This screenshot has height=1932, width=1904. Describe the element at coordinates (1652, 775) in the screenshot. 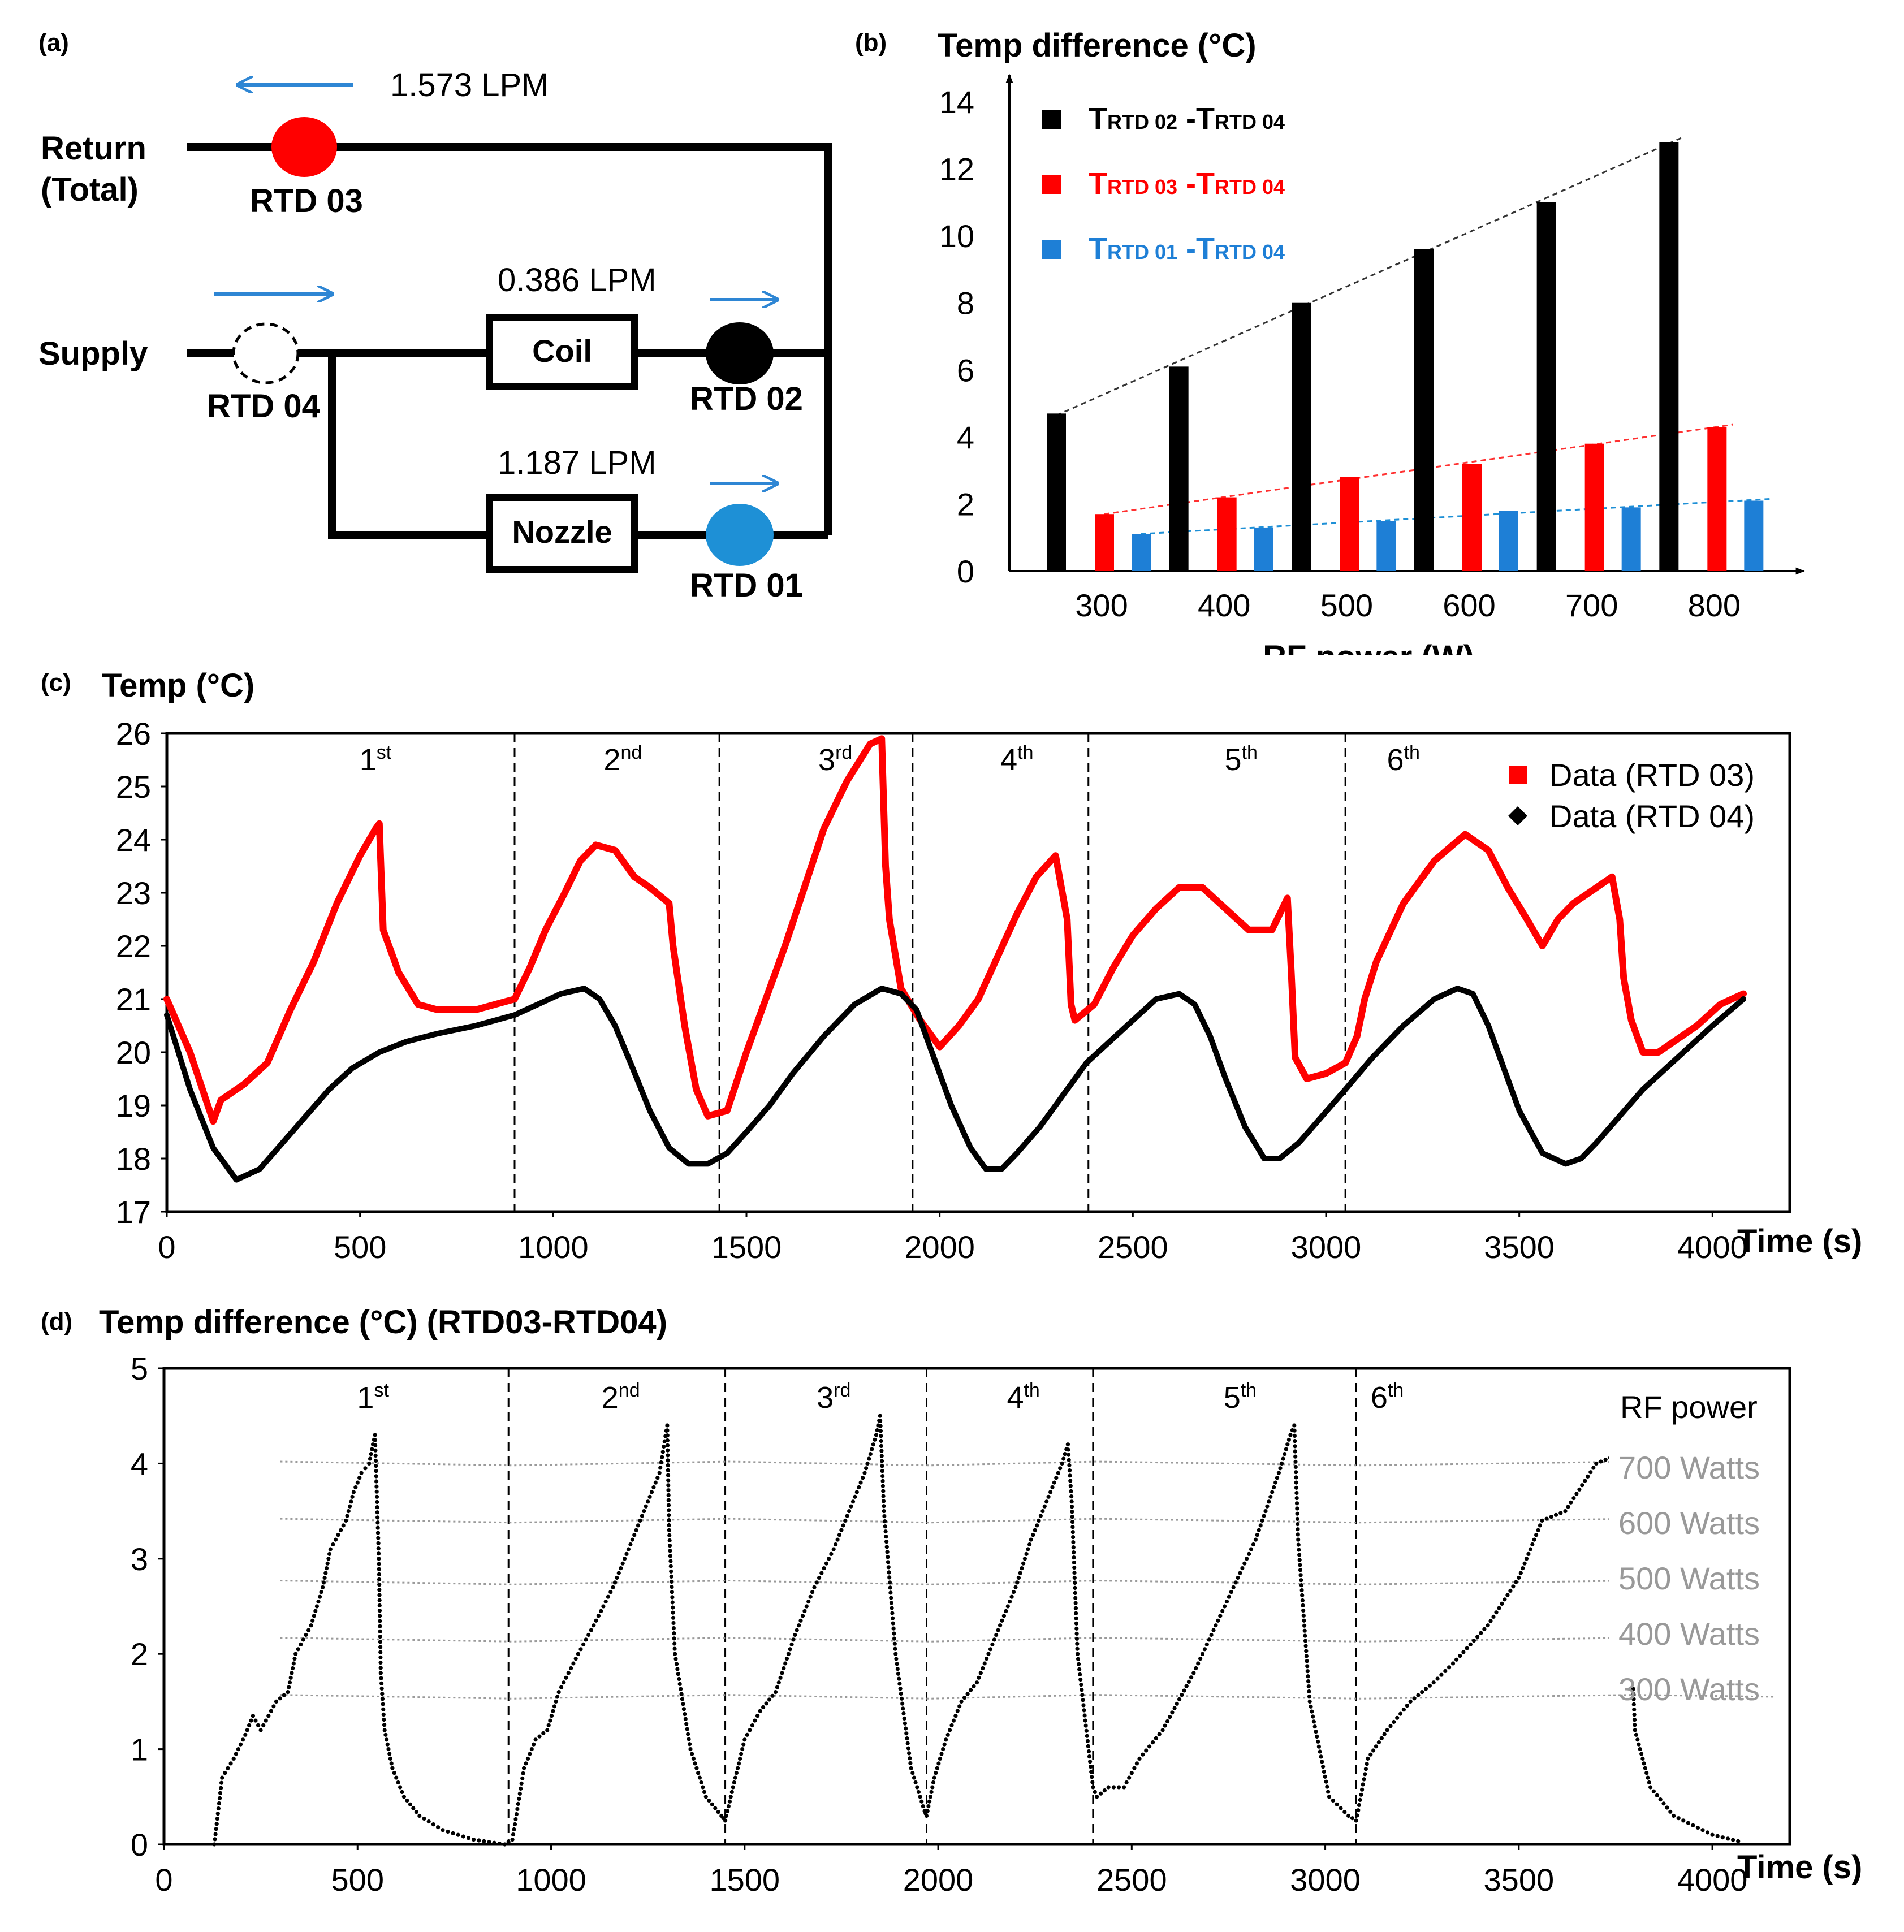

I see `legend-entry: Data (RTD 03)` at that location.